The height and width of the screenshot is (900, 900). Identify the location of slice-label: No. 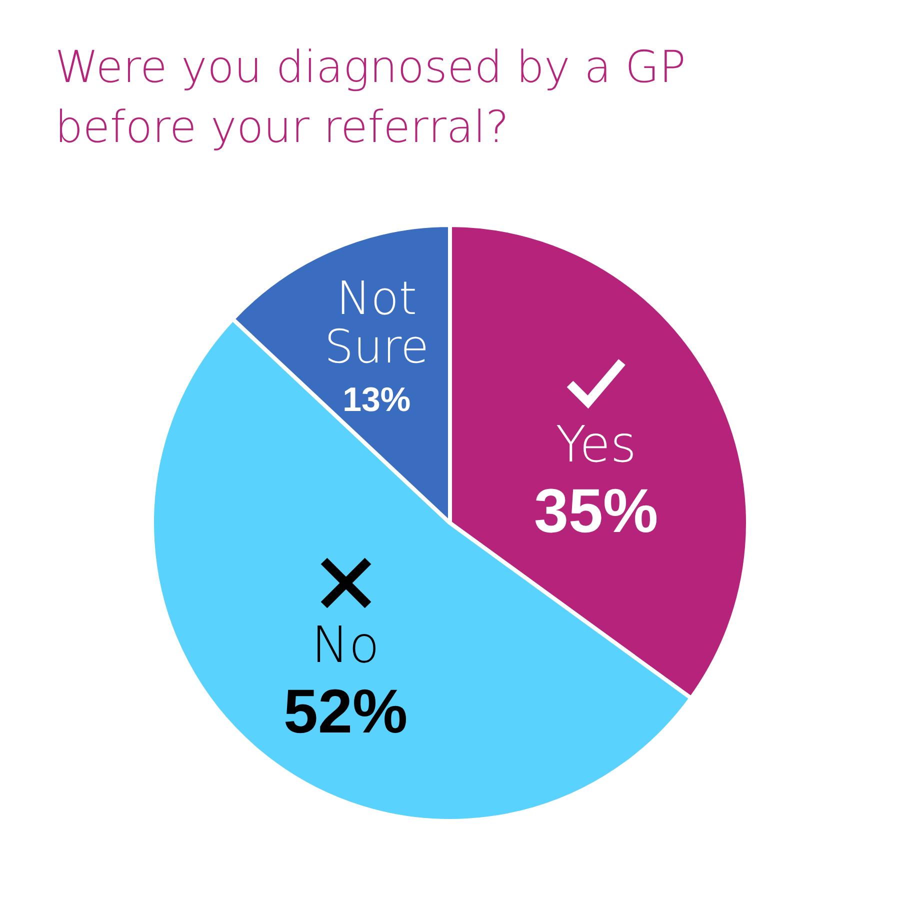
(346, 645).